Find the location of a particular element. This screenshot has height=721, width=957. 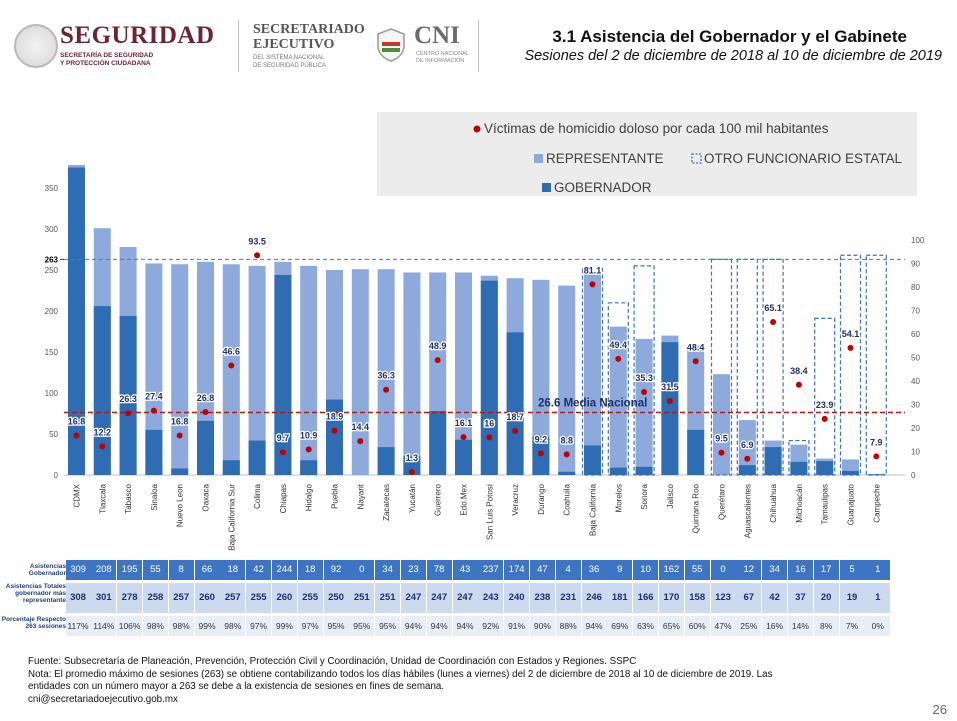

cell-asistencias-totales: 301 is located at coordinates (104, 598).